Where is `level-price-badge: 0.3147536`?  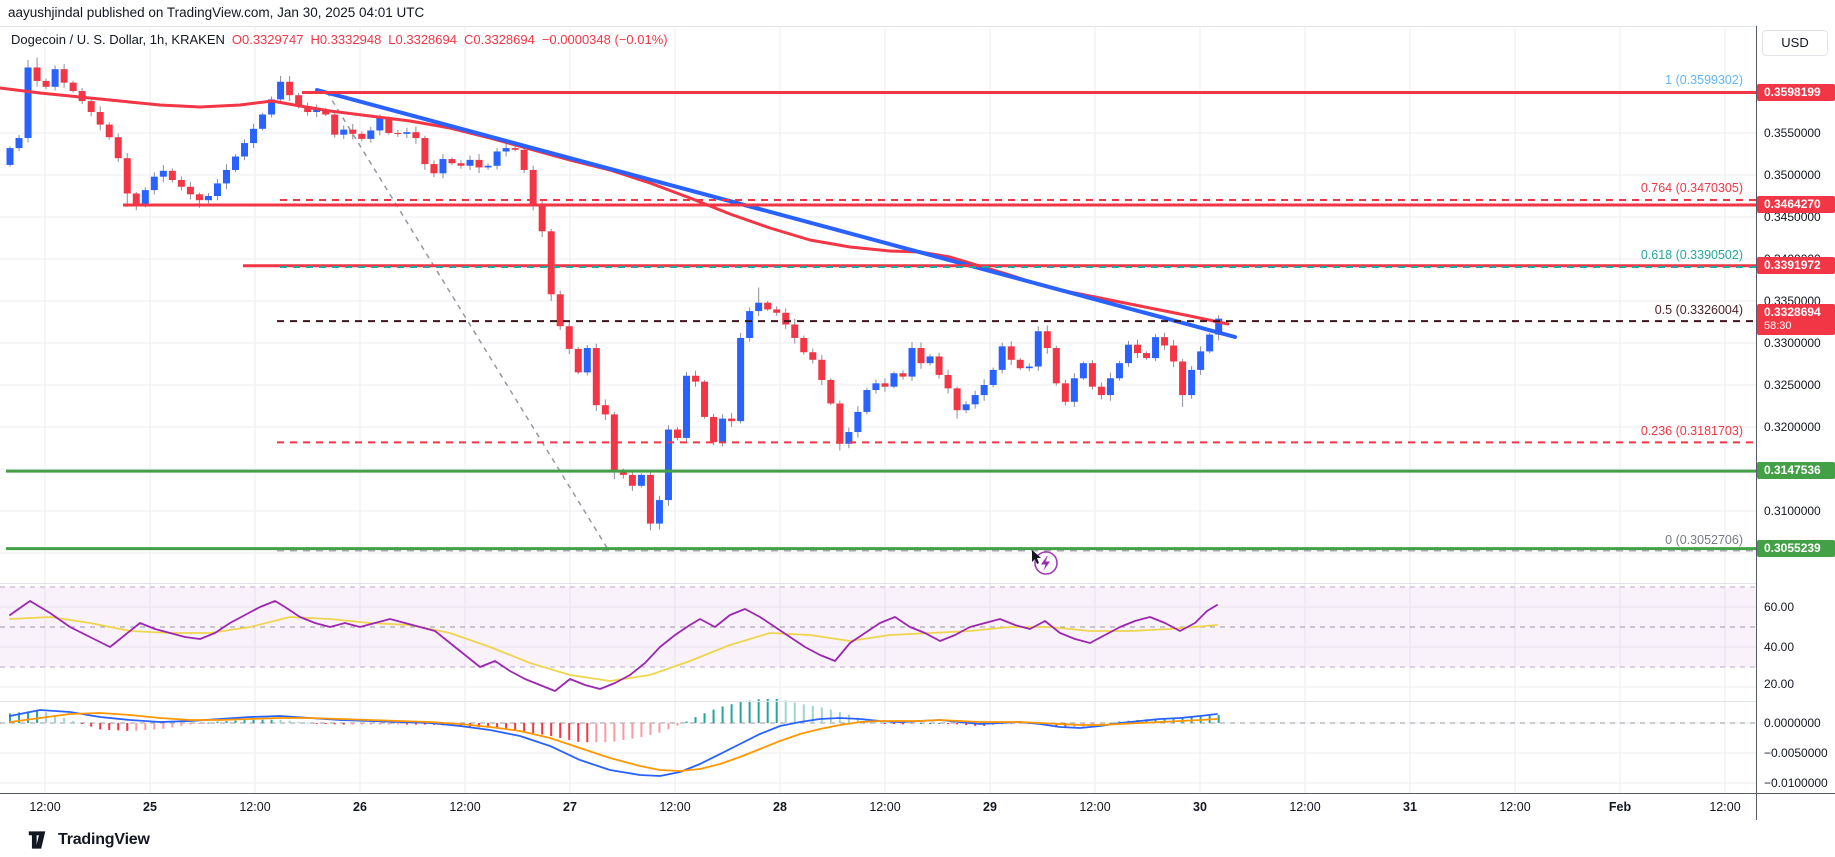 level-price-badge: 0.3147536 is located at coordinates (1796, 470).